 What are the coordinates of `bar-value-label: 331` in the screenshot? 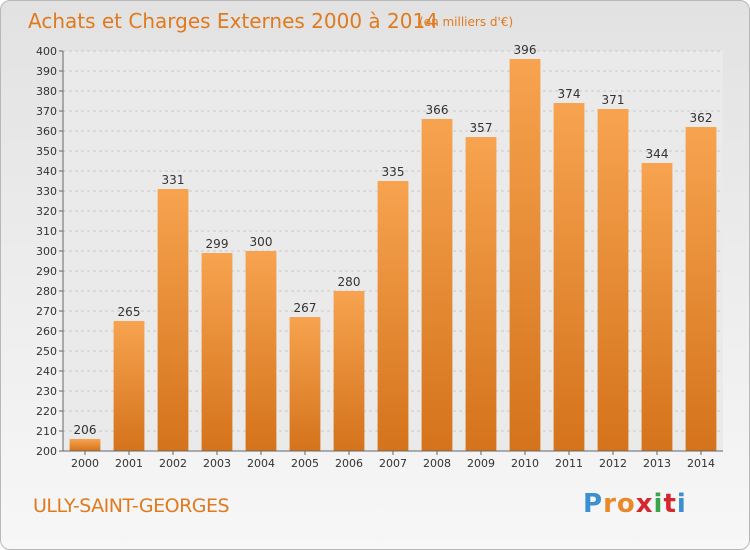 It's located at (173, 180).